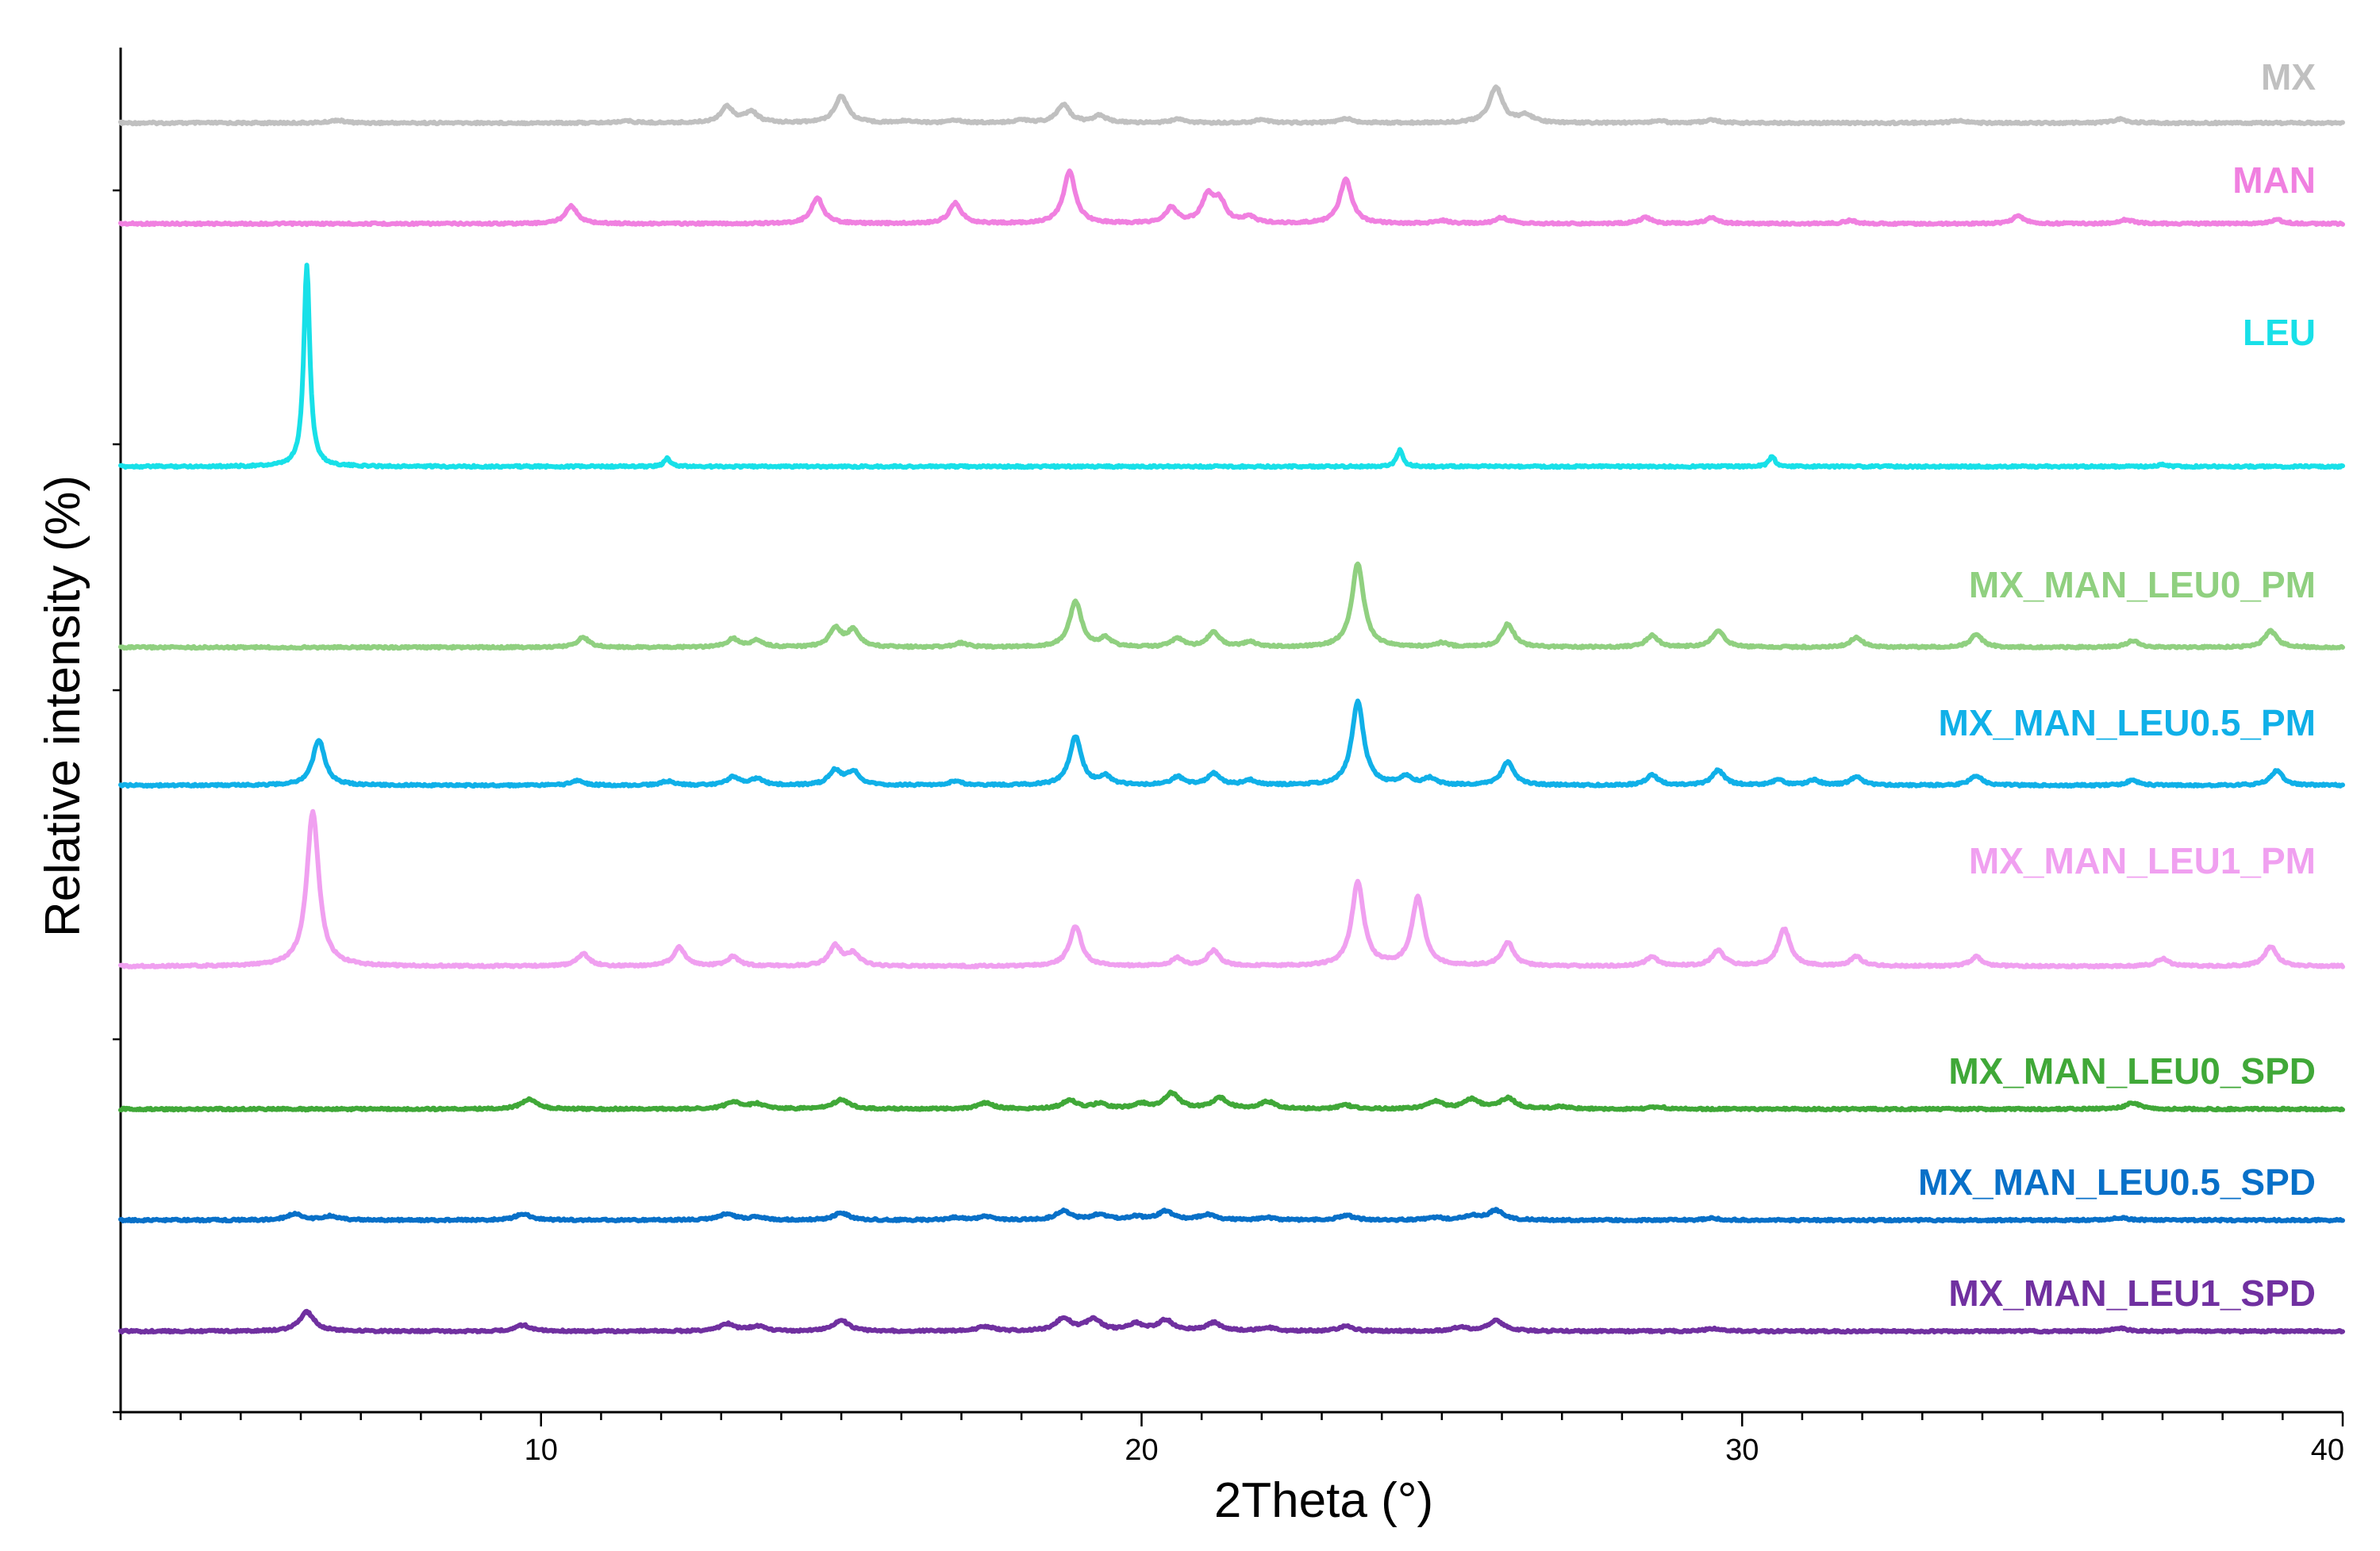  What do you see at coordinates (2142, 584) in the screenshot?
I see `series-label-3: MX_MAN_LEU0_PM` at bounding box center [2142, 584].